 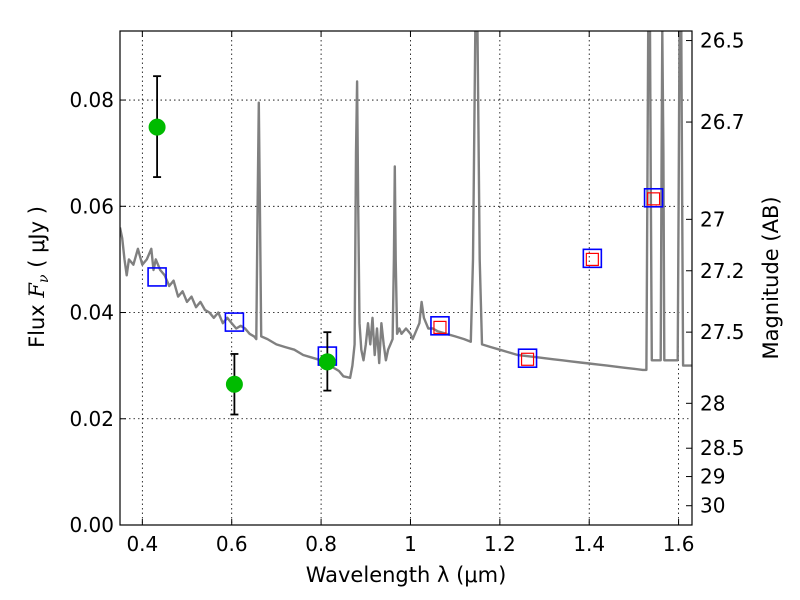 What do you see at coordinates (712, 219) in the screenshot?
I see `magnitude-tick-label: 27` at bounding box center [712, 219].